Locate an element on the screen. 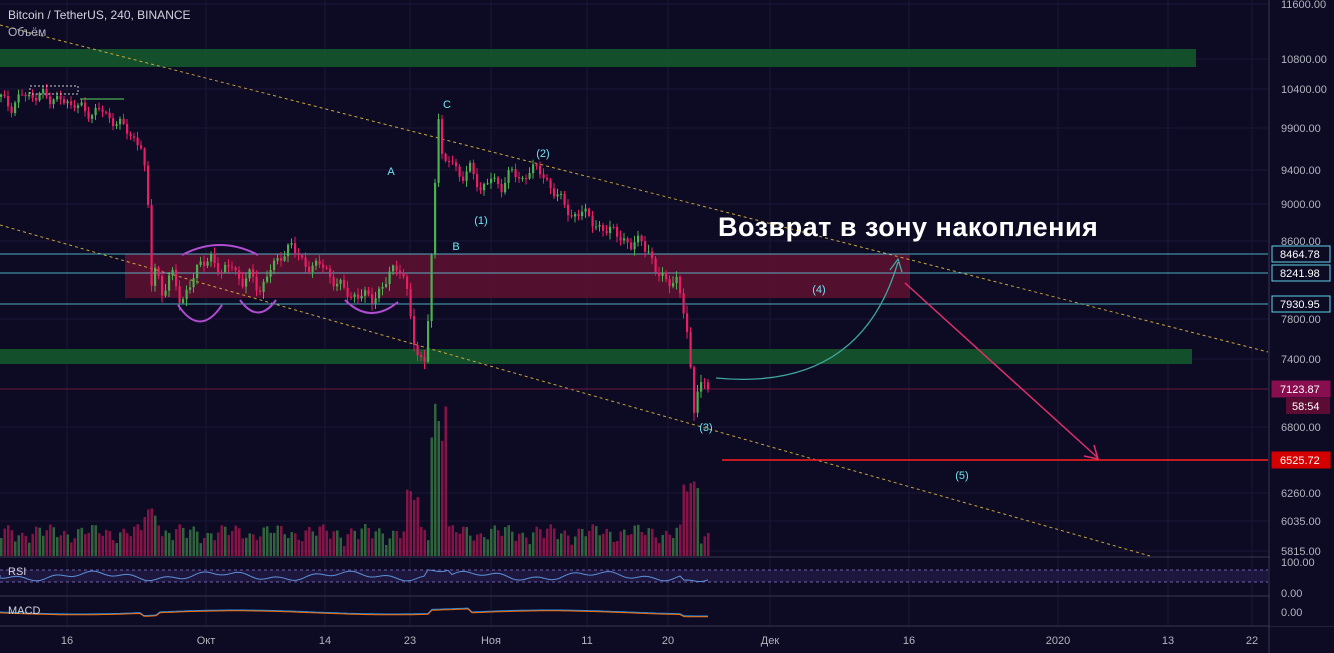 The image size is (1334, 653). price-tick-label: 10400.00 is located at coordinates (1304, 90).